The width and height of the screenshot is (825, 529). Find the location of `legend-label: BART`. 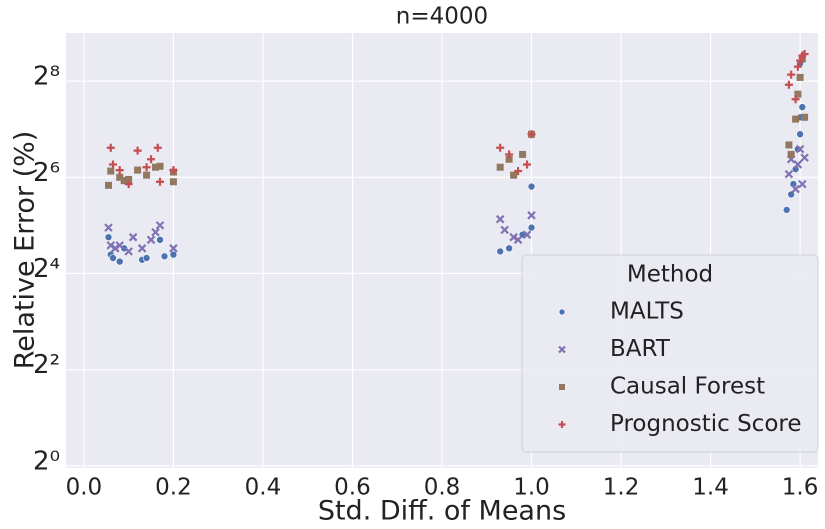

legend-label: BART is located at coordinates (640, 349).